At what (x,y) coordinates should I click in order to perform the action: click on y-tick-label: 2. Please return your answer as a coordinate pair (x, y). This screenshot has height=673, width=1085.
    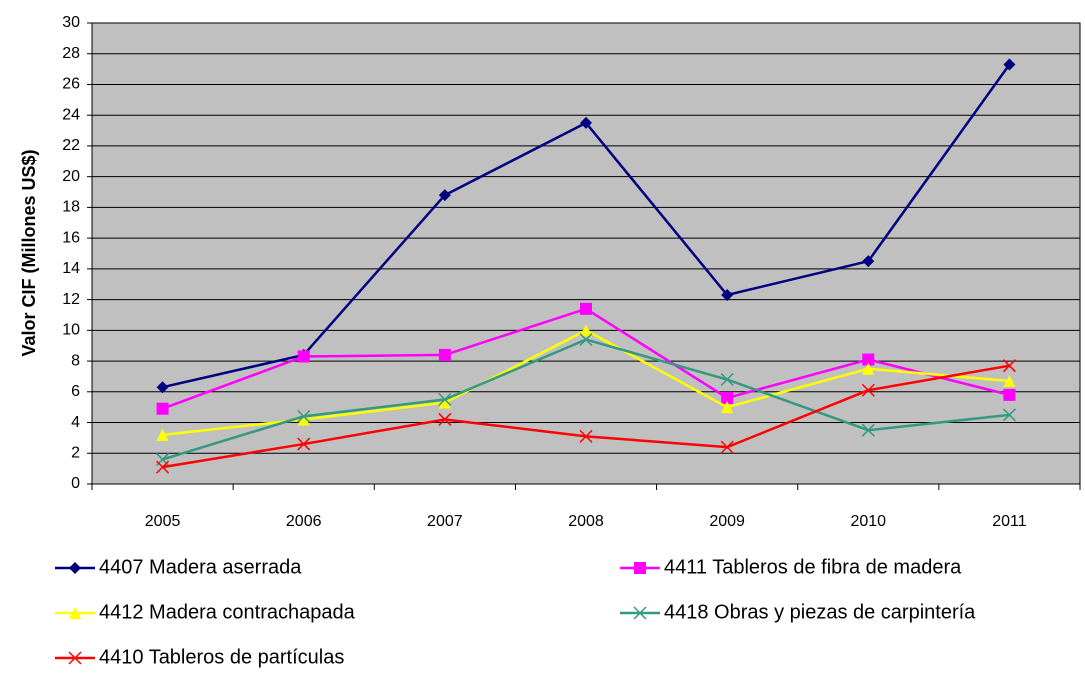
    Looking at the image, I should click on (75, 452).